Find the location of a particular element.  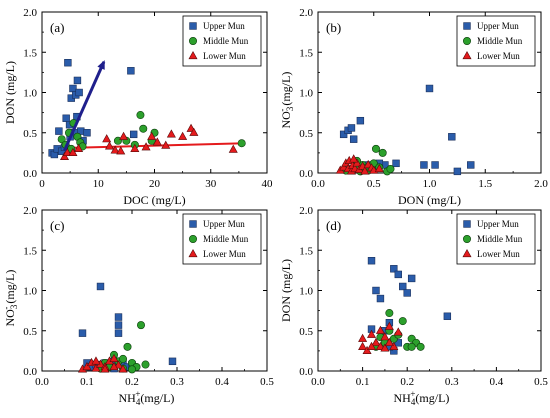

x-tick-label: 40 is located at coordinates (268, 184).